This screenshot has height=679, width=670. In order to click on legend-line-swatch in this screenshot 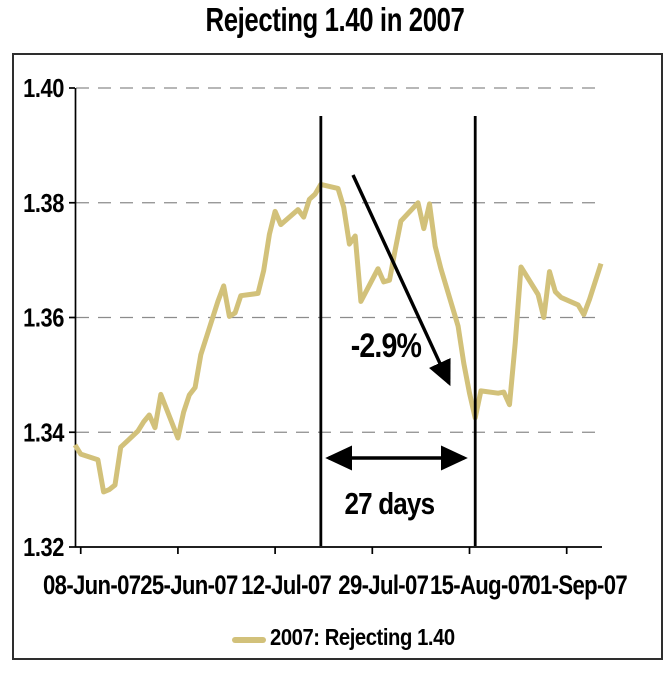, I will do `click(249, 640)`.